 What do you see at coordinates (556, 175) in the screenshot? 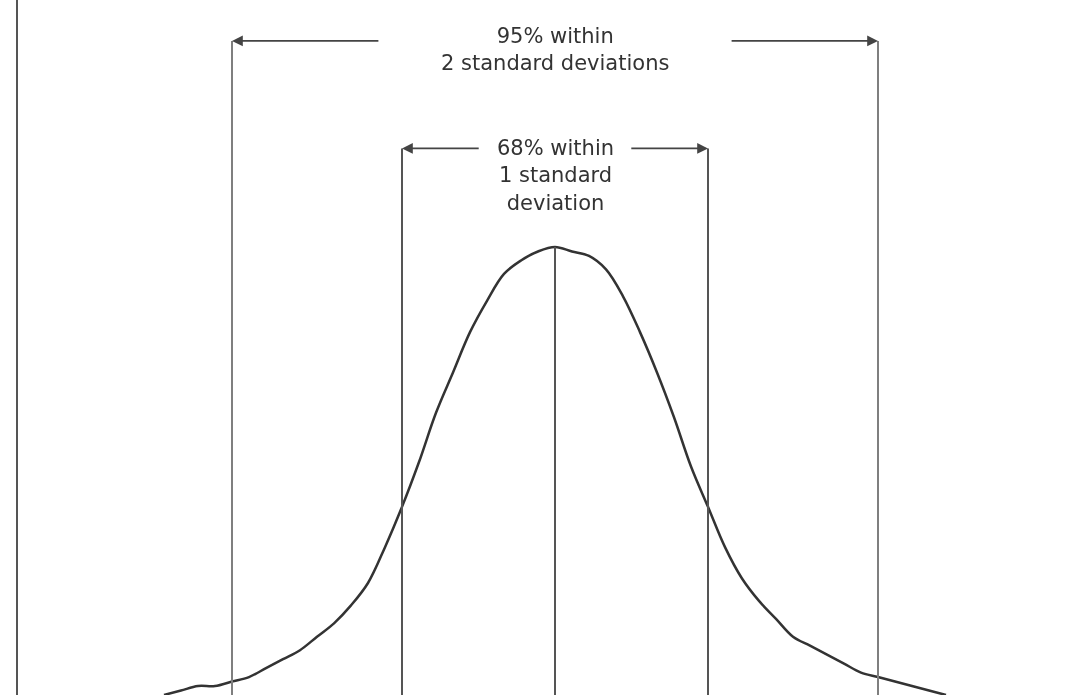
I see `text: 68% within 1 standard deviation` at bounding box center [556, 175].